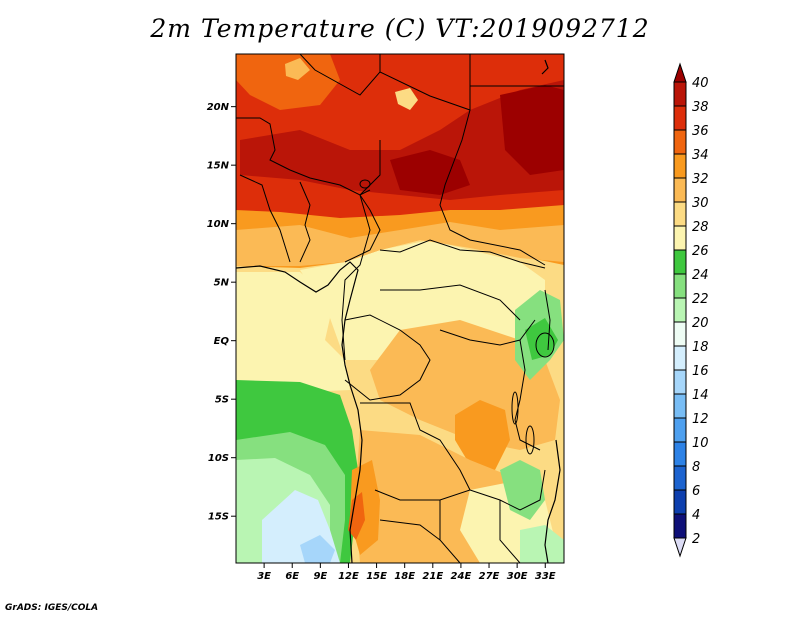 This screenshot has height=618, width=800. What do you see at coordinates (430, 172) in the screenshot?
I see `sahara-maroon-region` at bounding box center [430, 172].